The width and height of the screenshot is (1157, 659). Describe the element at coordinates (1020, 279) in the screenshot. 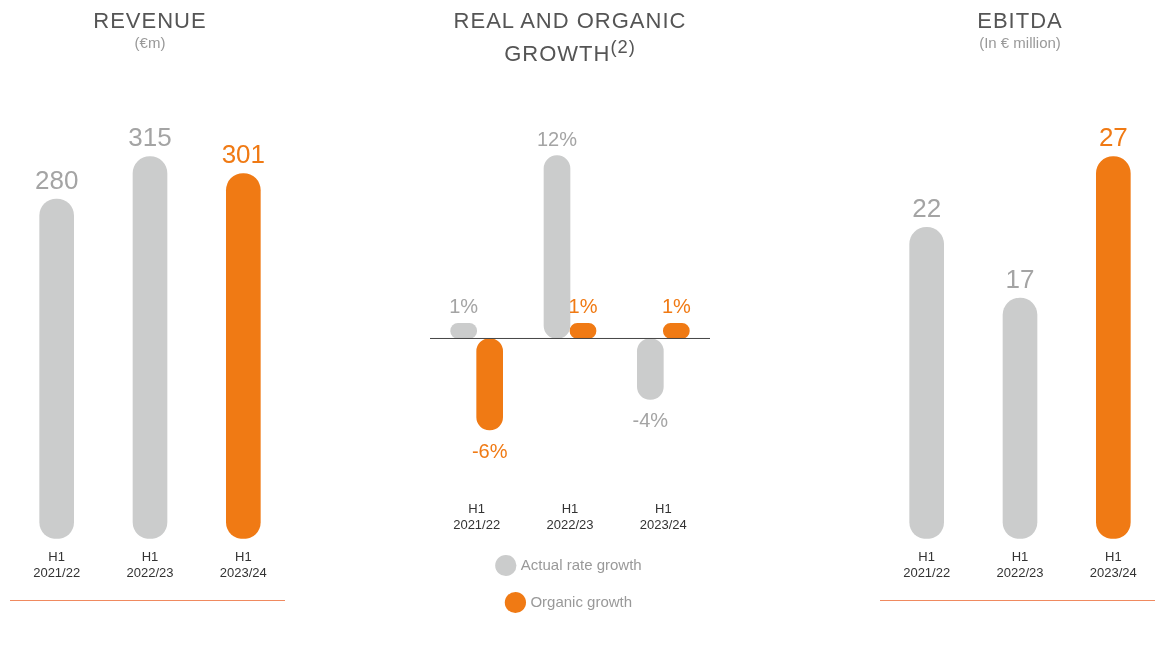

I see `data-label: 17` at that location.